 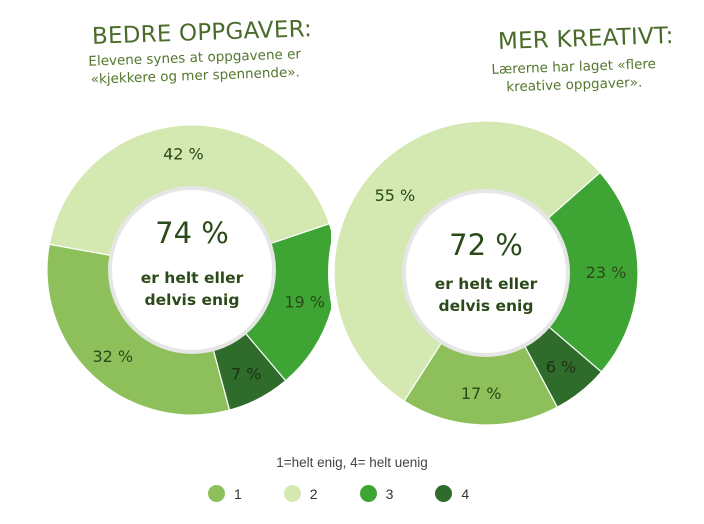 What do you see at coordinates (112, 356) in the screenshot?
I see `donut-1-slice-label-1: 32 %` at bounding box center [112, 356].